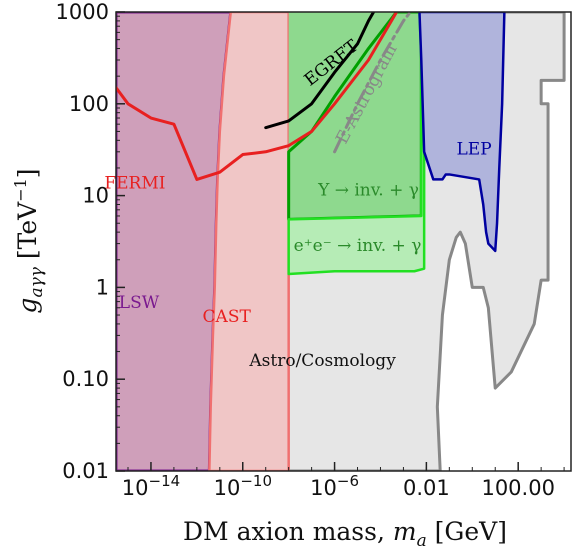  What do you see at coordinates (257, 96) in the screenshot?
I see `line-fermi` at bounding box center [257, 96].